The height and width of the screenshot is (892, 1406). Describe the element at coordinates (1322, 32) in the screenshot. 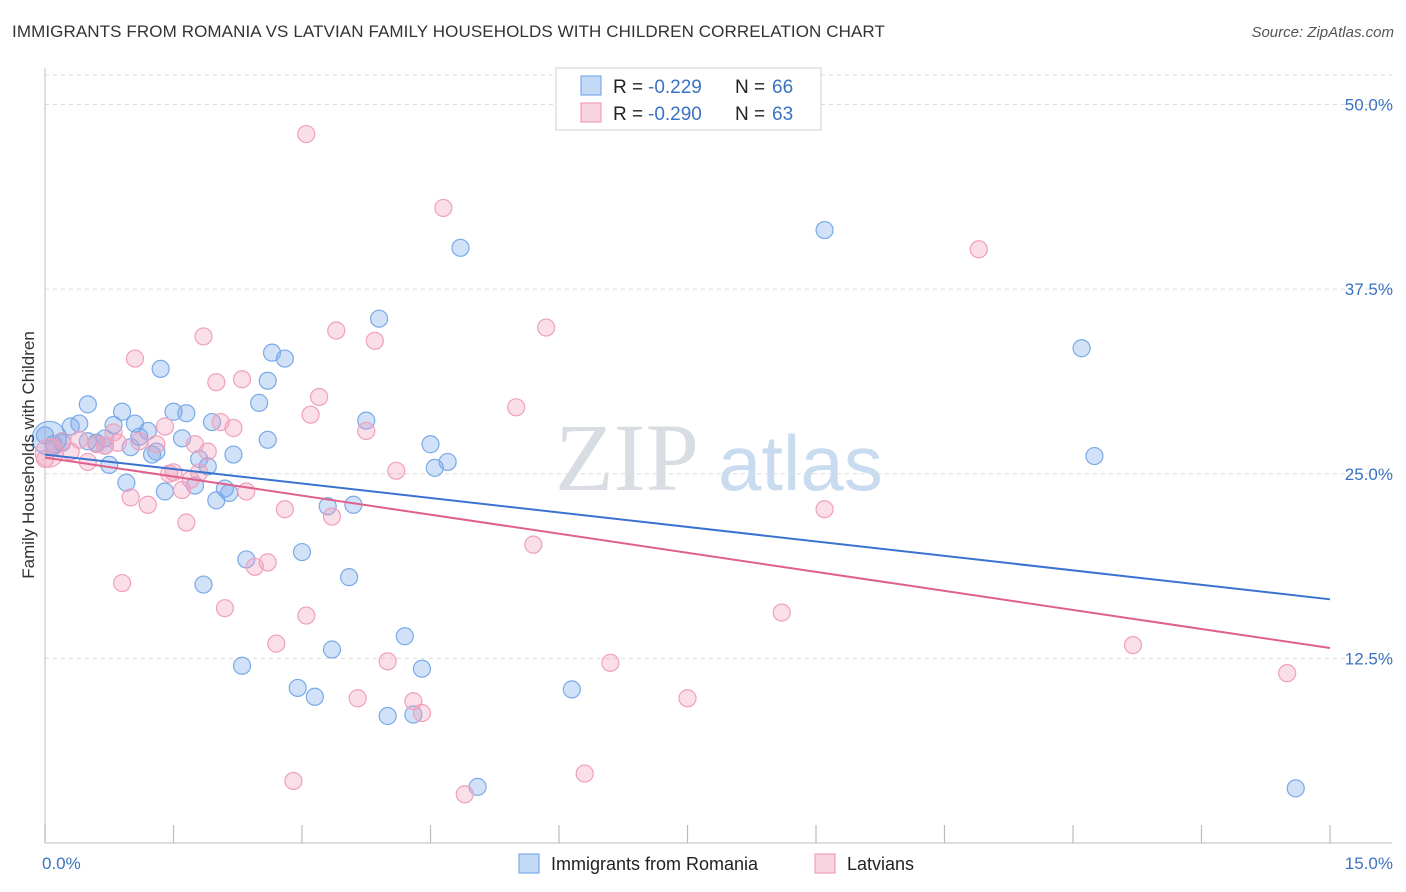

I see `source-label: Source: ZipAtlas.com` at that location.